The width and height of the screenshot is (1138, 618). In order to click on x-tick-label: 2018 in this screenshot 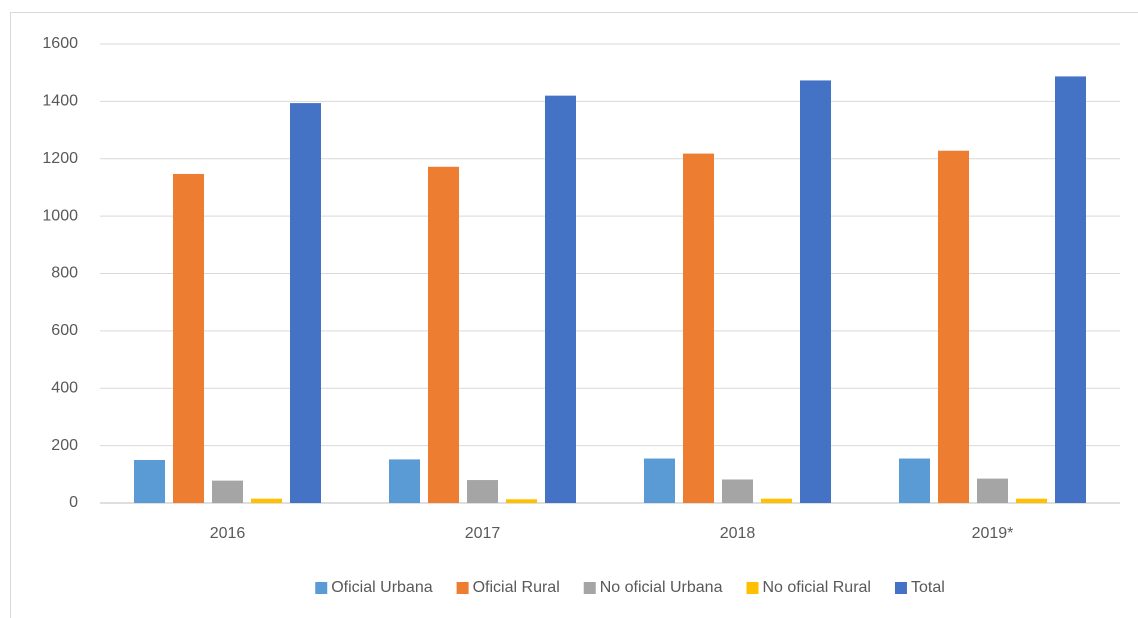, I will do `click(738, 533)`.